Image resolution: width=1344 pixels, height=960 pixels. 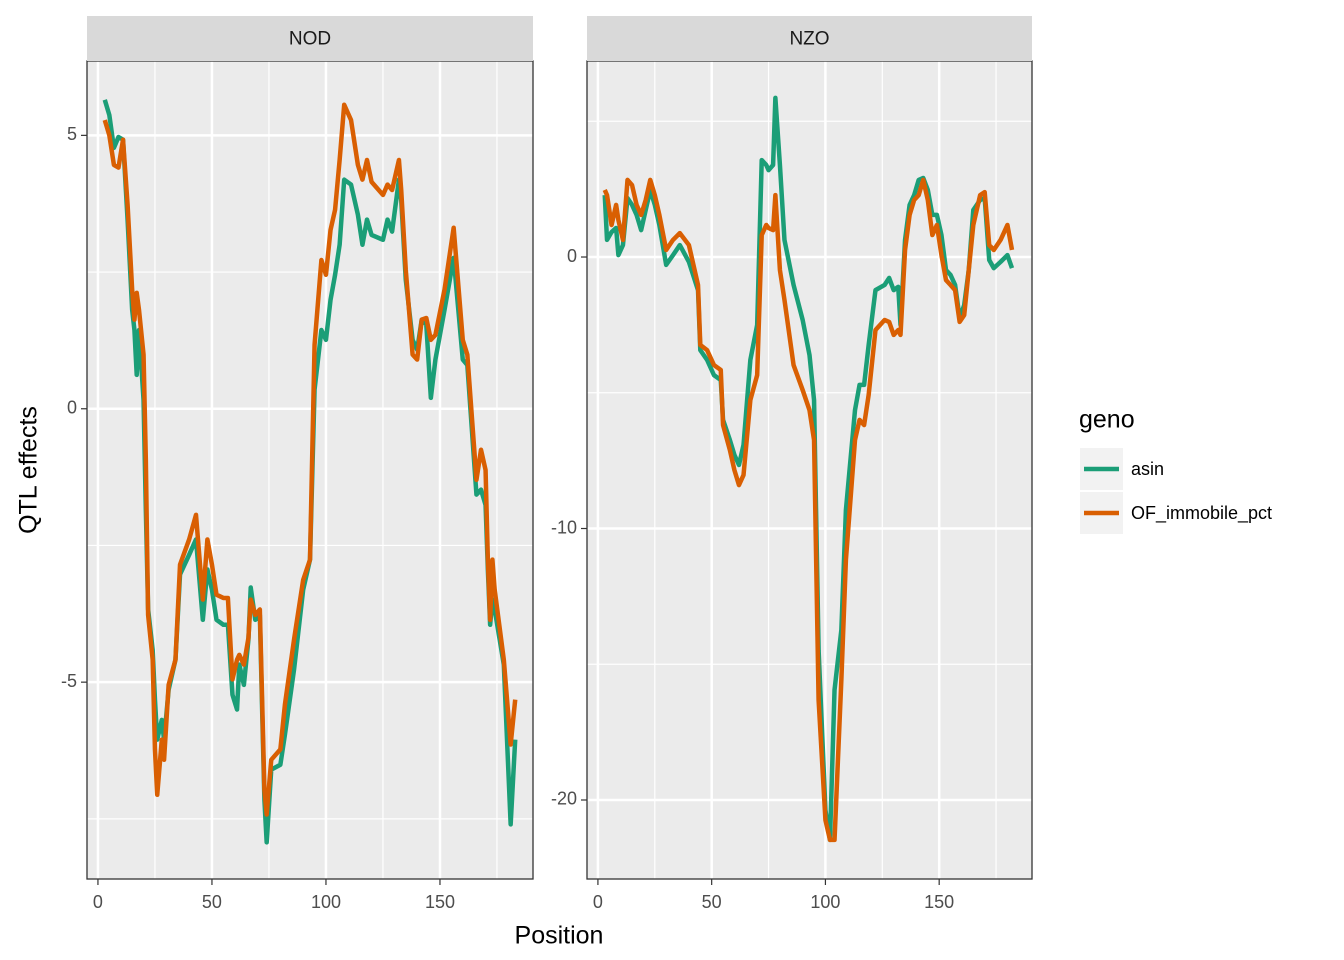 I want to click on y-tick-label: -20, so click(x=564, y=799).